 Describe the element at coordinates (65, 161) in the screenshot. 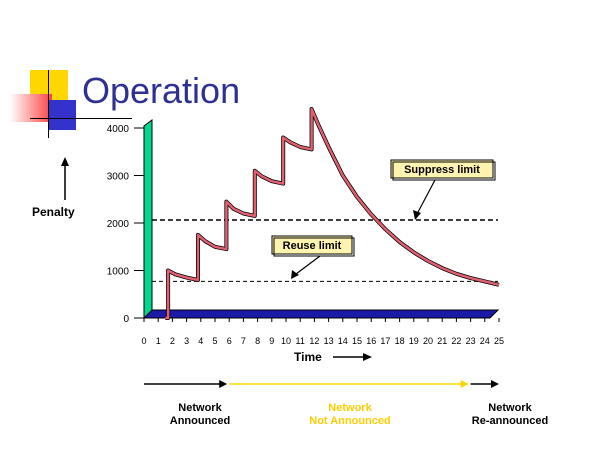

I see `penalty-arrow-head` at that location.